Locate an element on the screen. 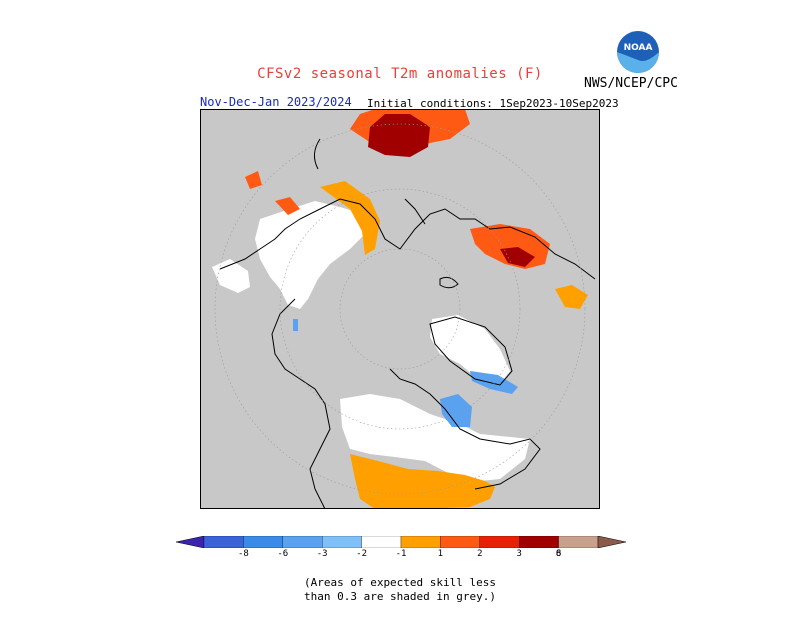 This screenshot has height=618, width=800. logo-text: NOAA is located at coordinates (638, 48).